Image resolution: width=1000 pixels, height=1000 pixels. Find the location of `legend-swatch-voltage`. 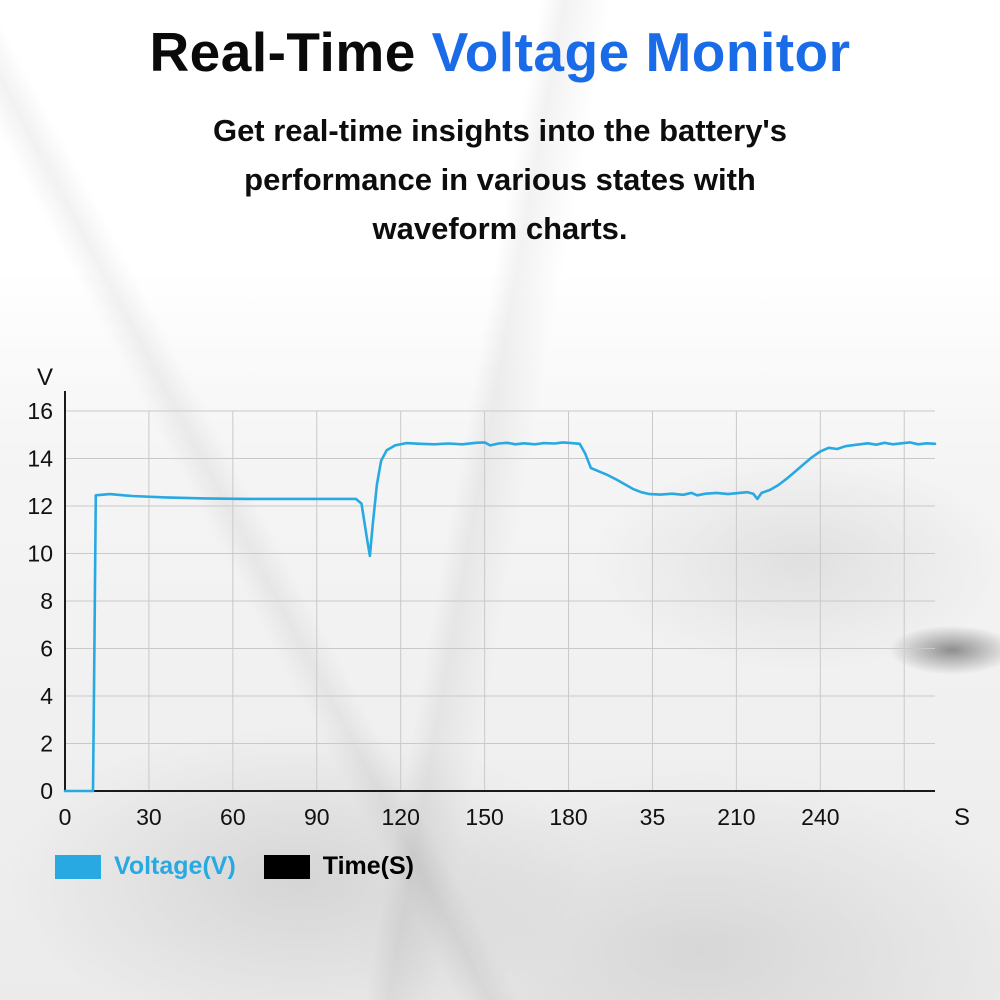

legend-swatch-voltage is located at coordinates (78, 866).